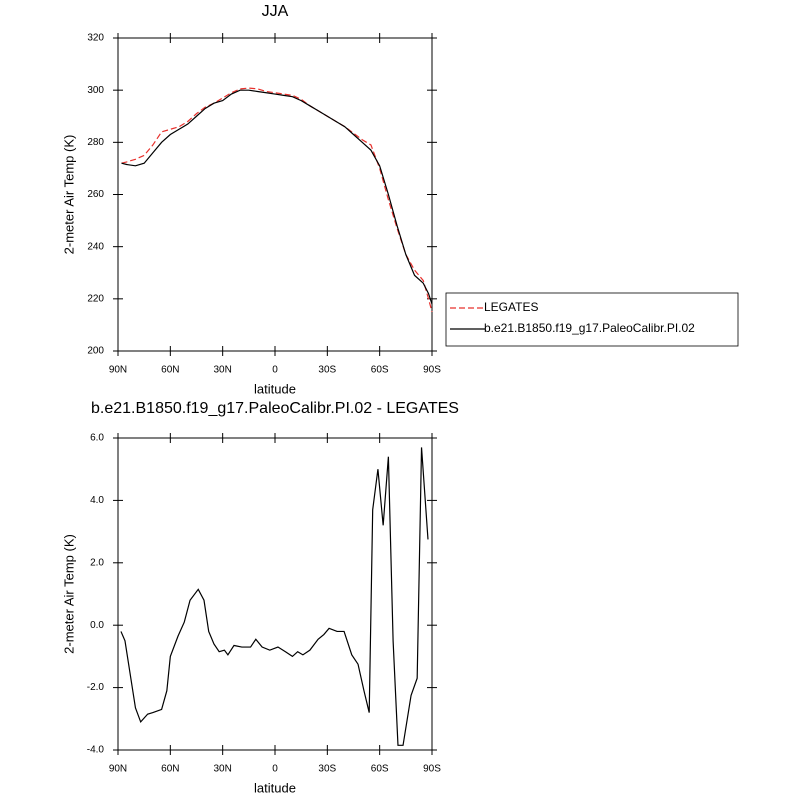 This screenshot has width=800, height=800. I want to click on y-tick-label: 260, so click(95, 194).